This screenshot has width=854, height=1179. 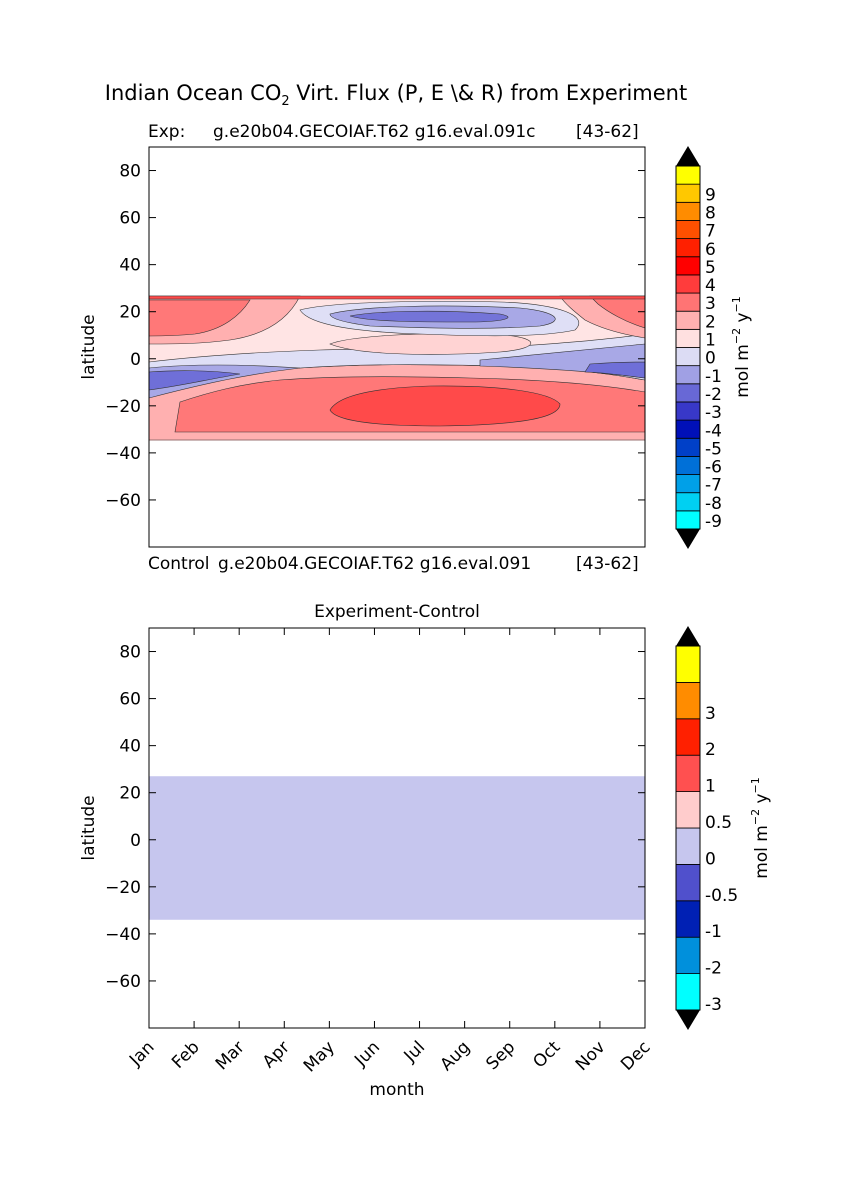 What do you see at coordinates (713, 522) in the screenshot?
I see `colorbar-label: -9` at bounding box center [713, 522].